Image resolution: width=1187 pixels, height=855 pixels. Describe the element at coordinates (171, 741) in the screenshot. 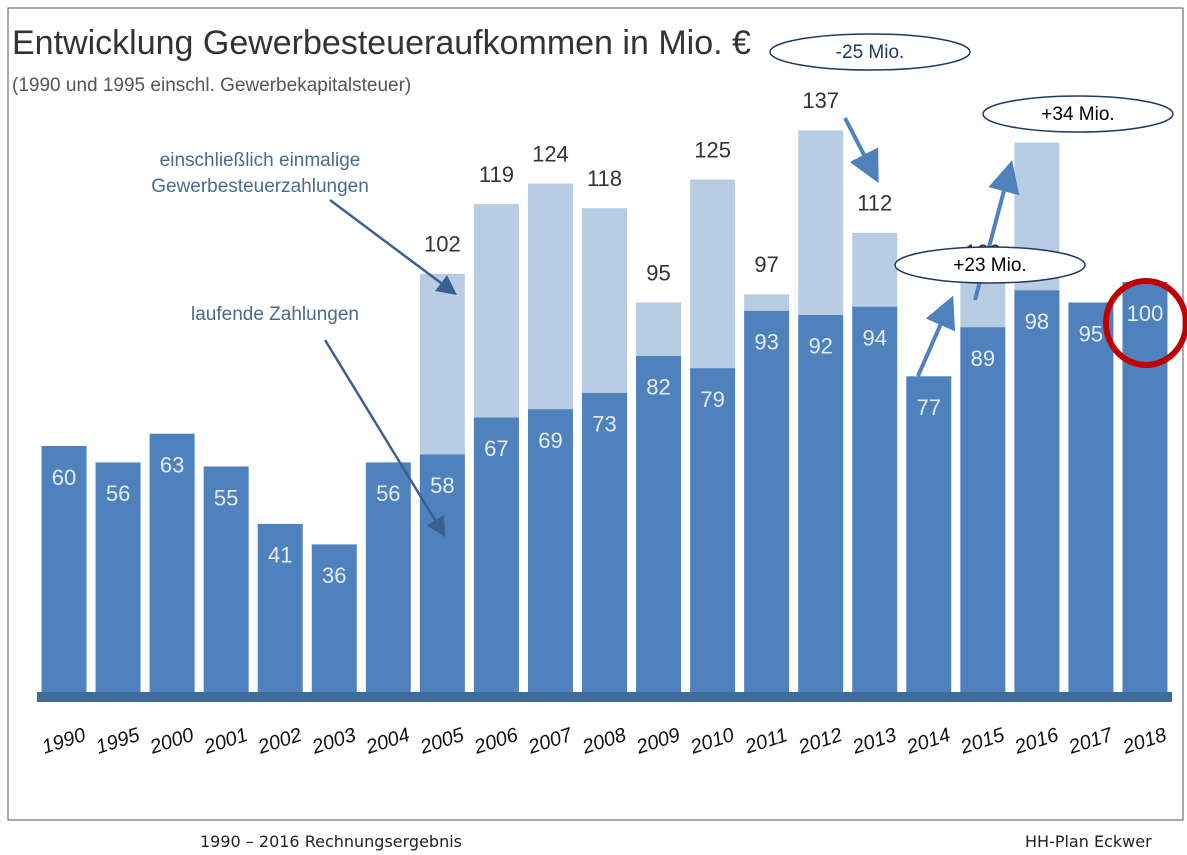

I see `x-tick-label: 2000` at that location.